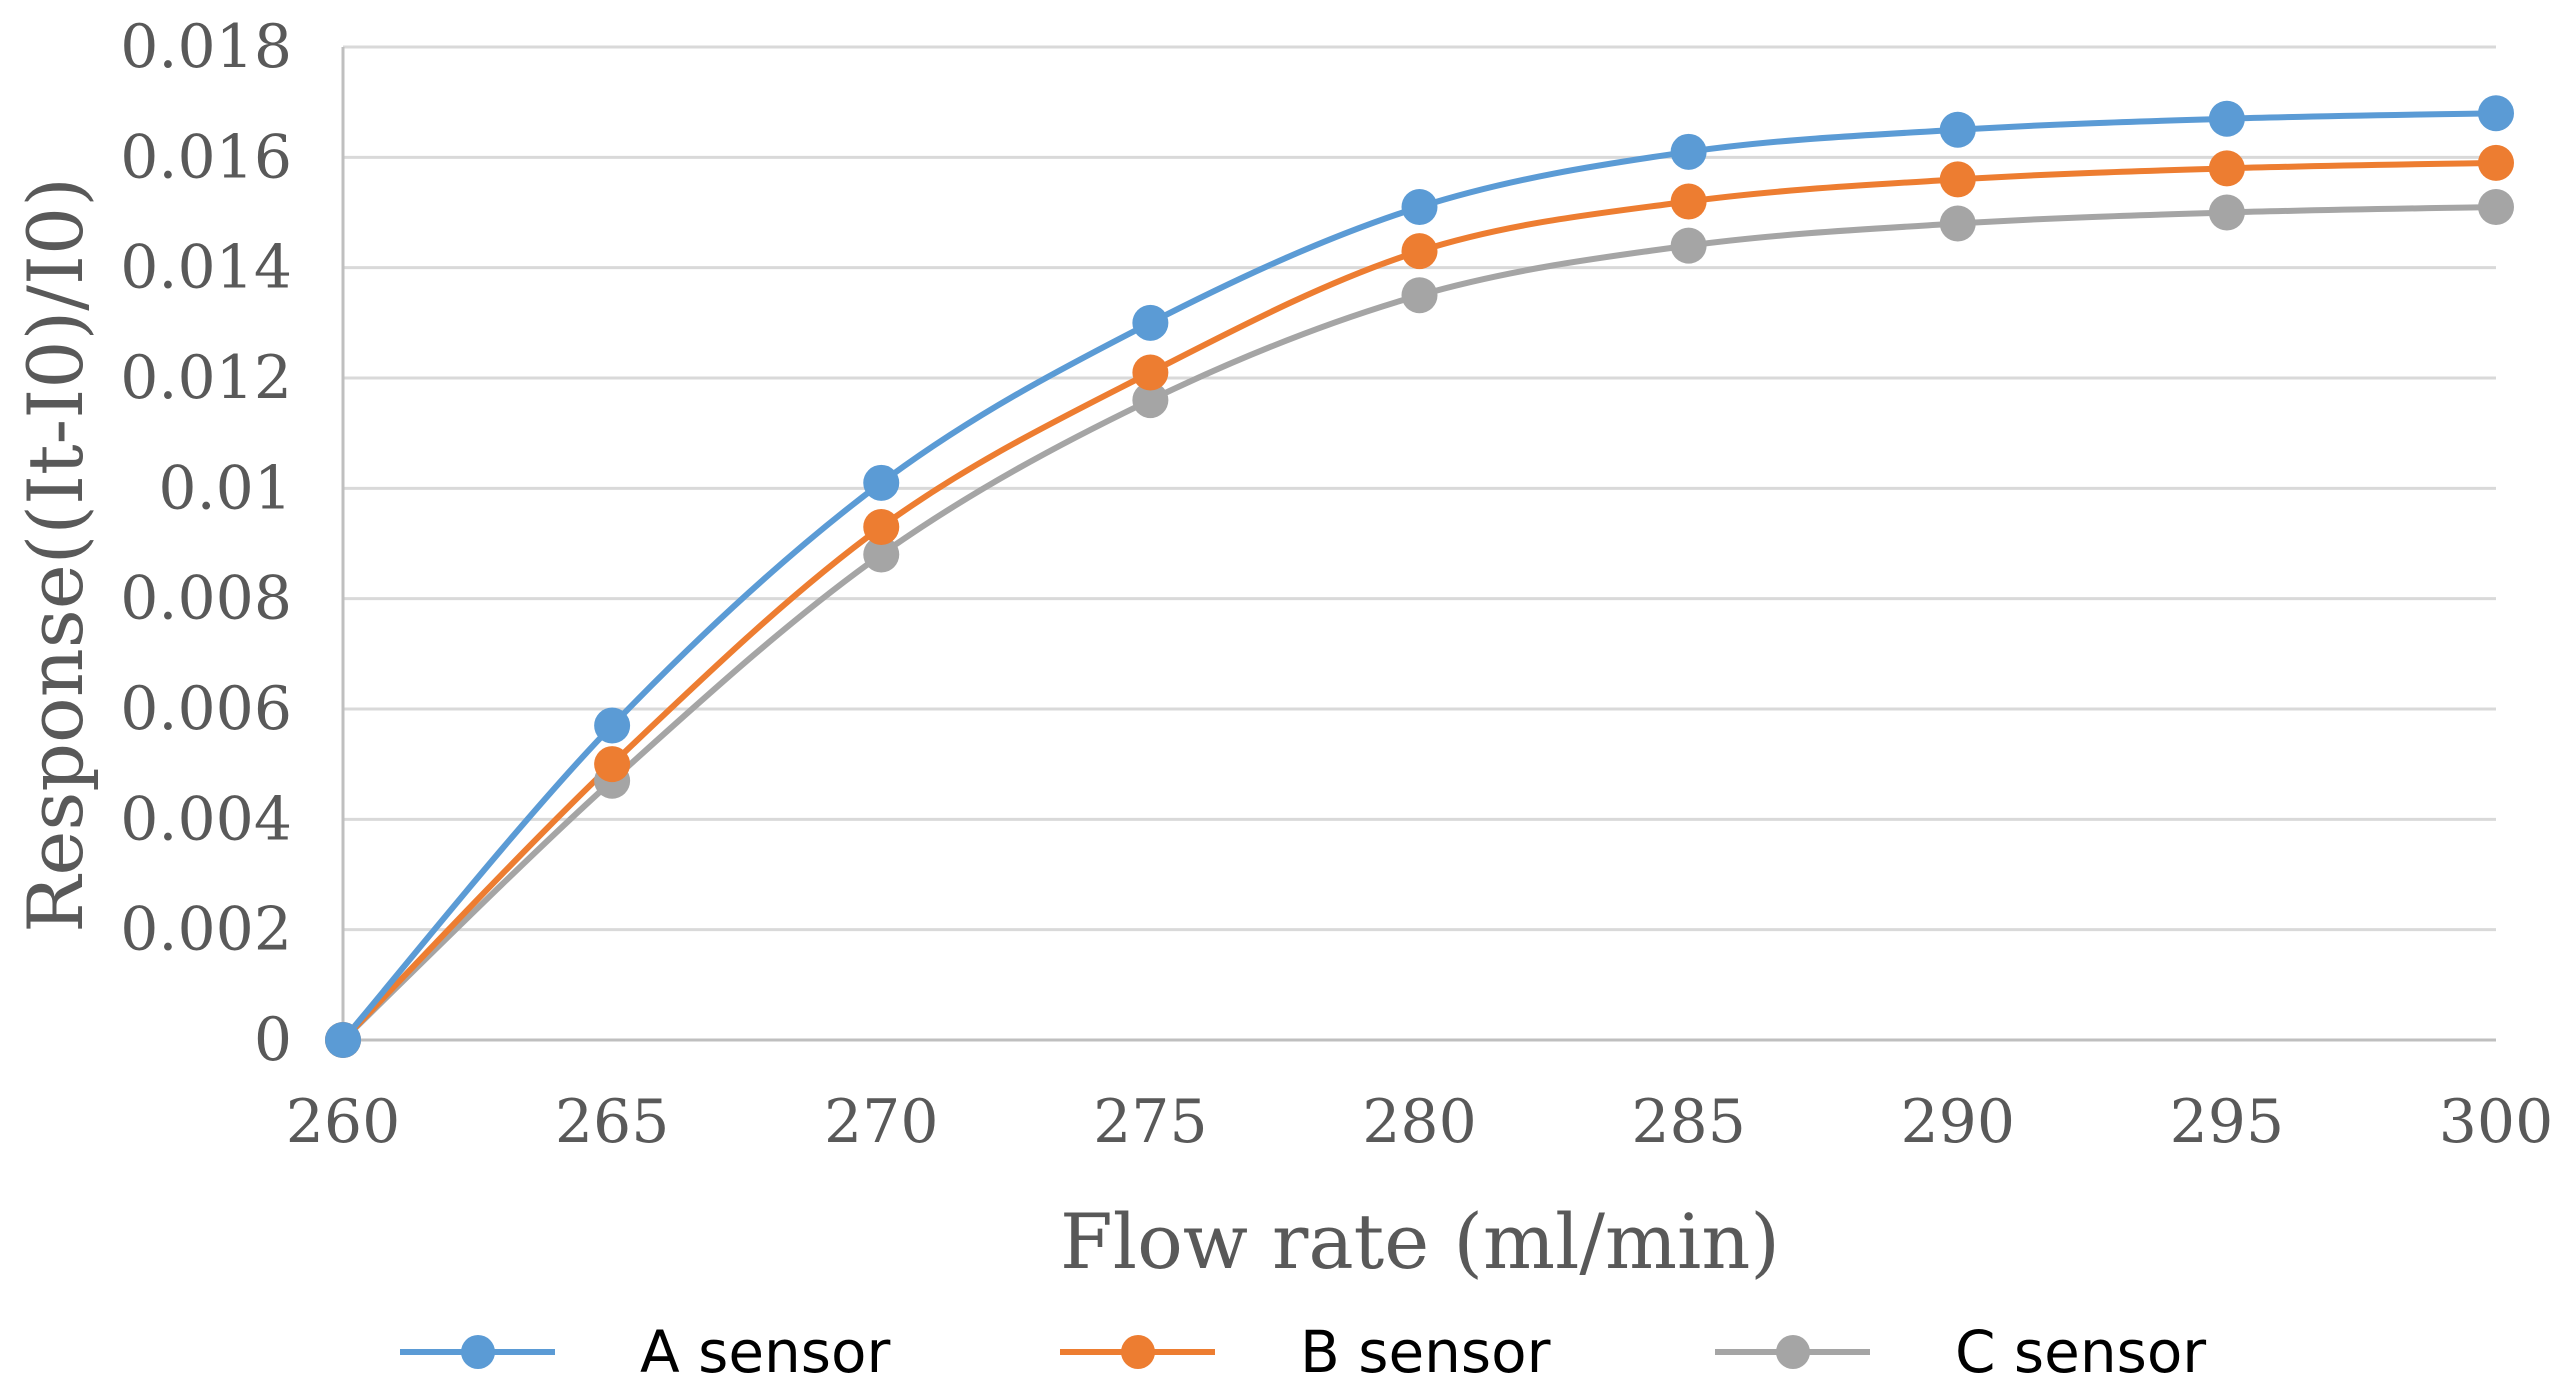  Describe the element at coordinates (206, 709) in the screenshot. I see `y-tick-label: 0.006` at that location.